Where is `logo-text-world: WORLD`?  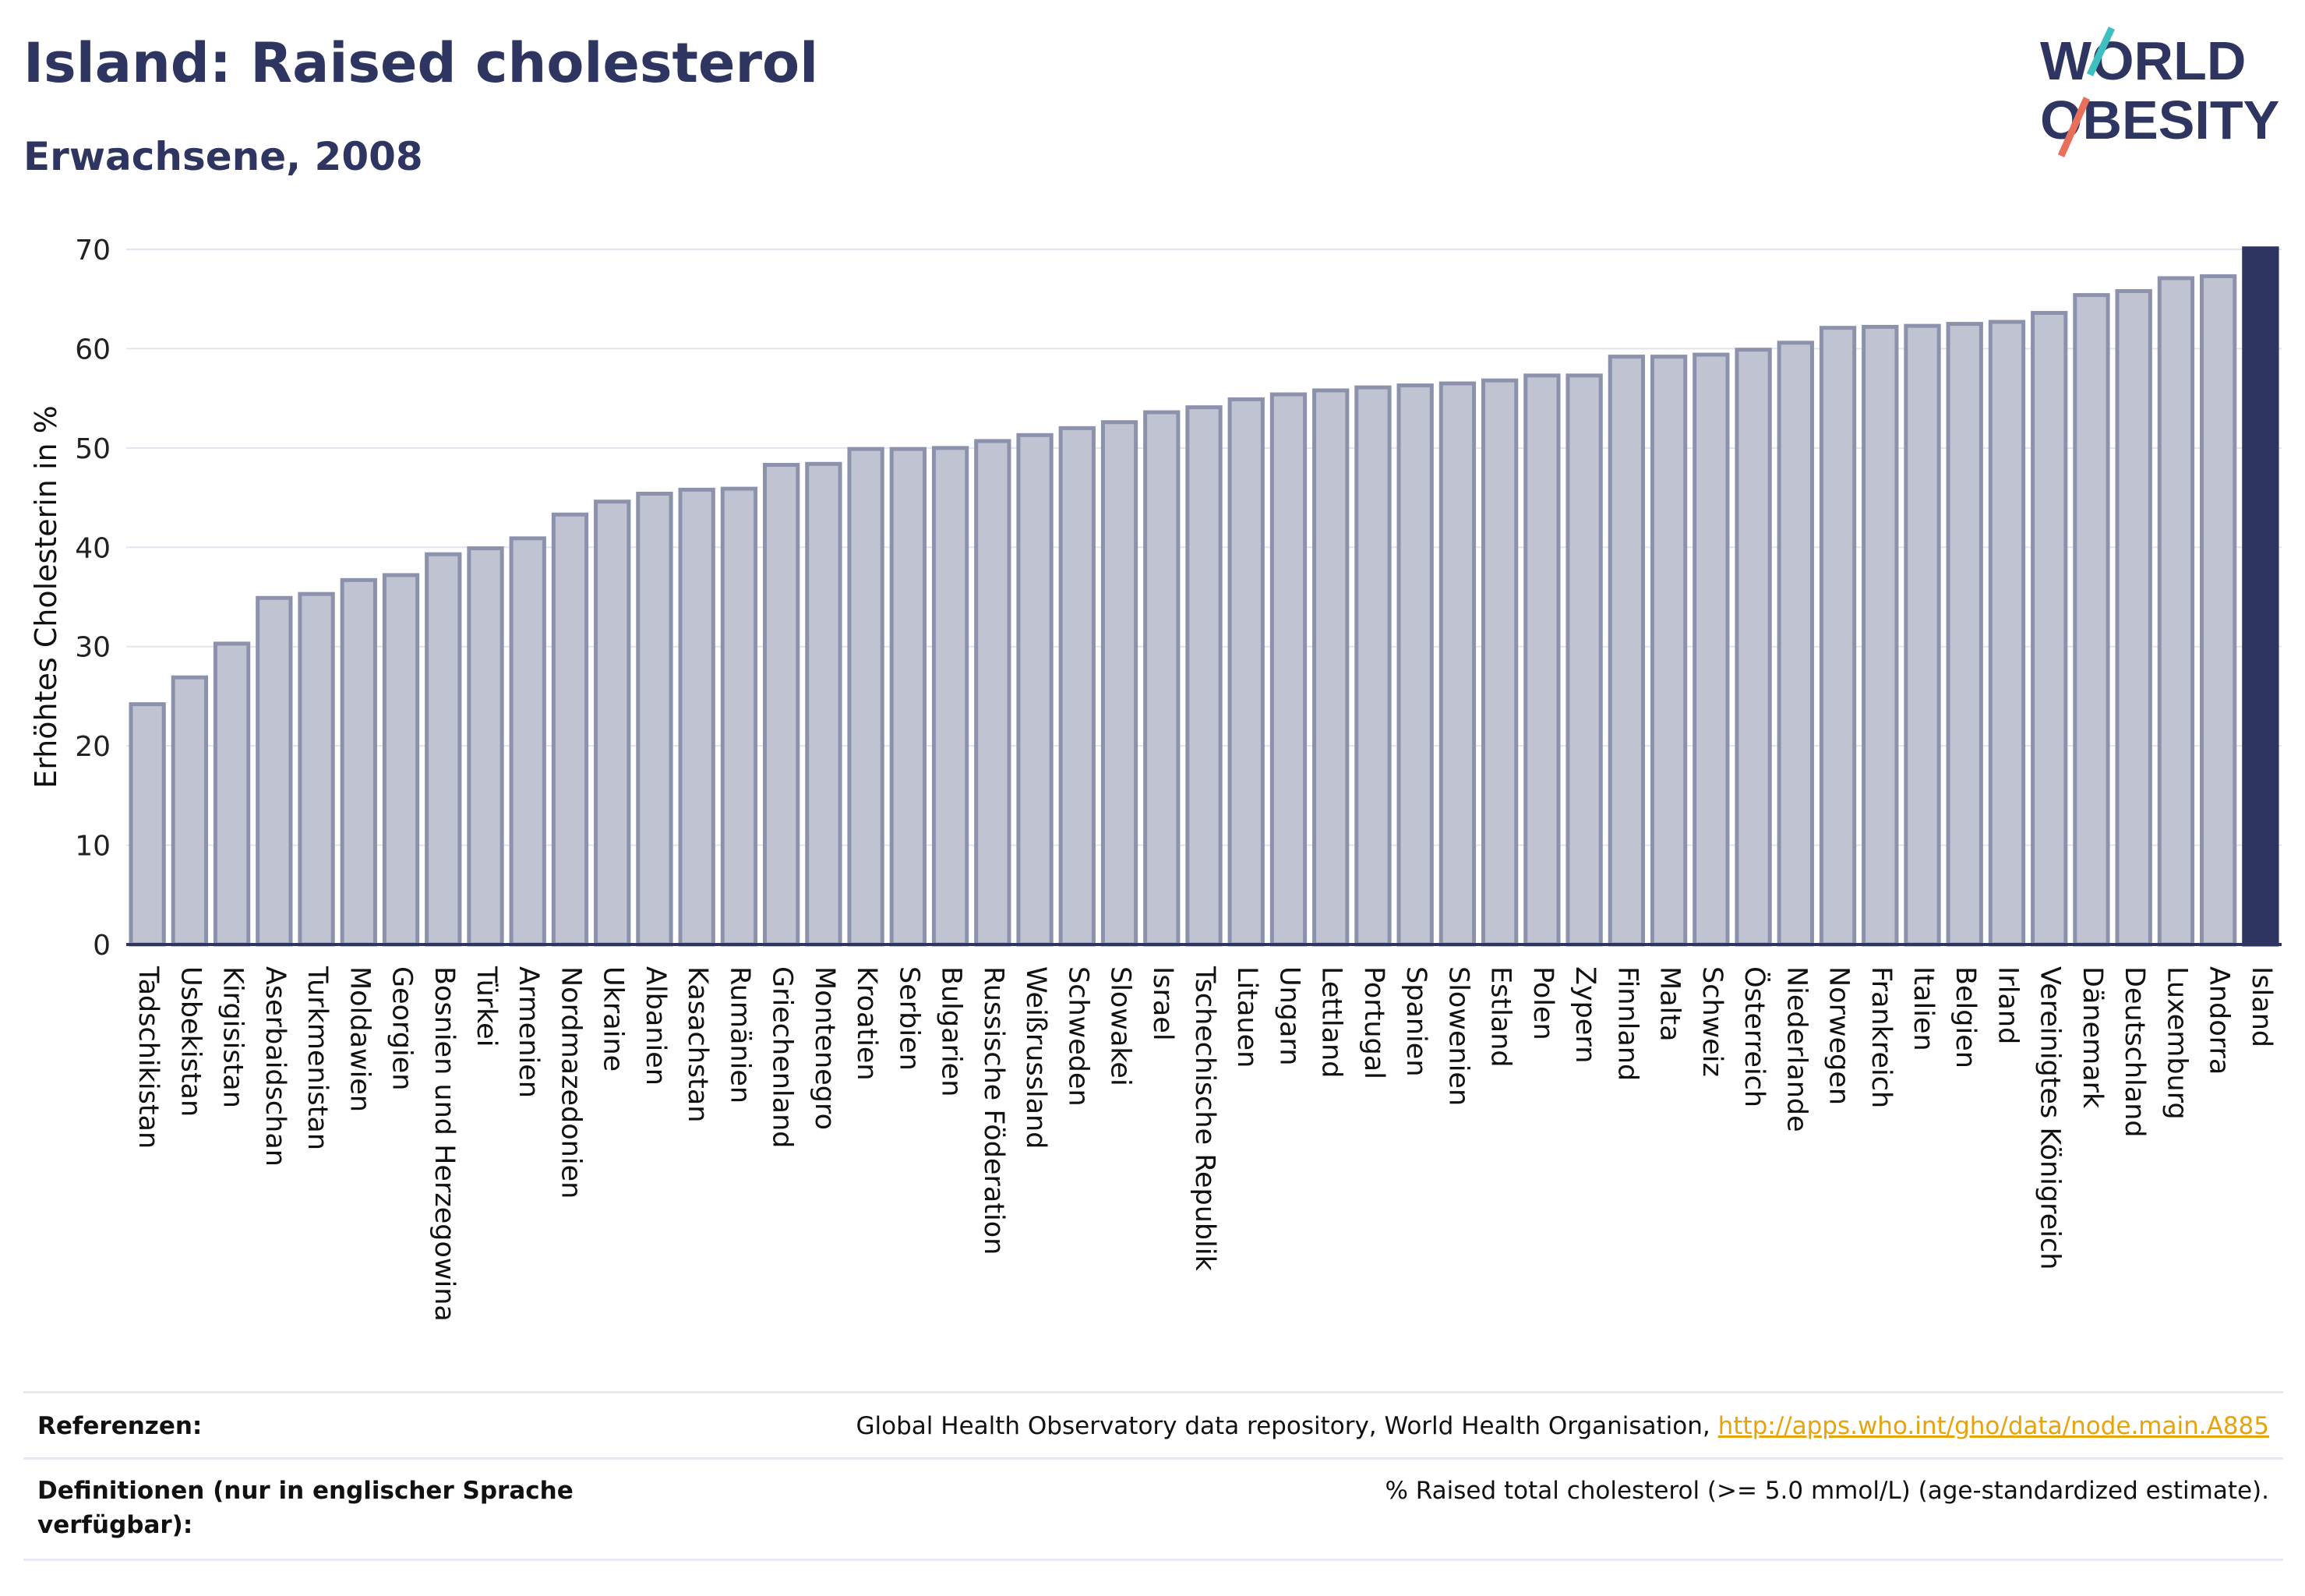 logo-text-world: WORLD is located at coordinates (2143, 60).